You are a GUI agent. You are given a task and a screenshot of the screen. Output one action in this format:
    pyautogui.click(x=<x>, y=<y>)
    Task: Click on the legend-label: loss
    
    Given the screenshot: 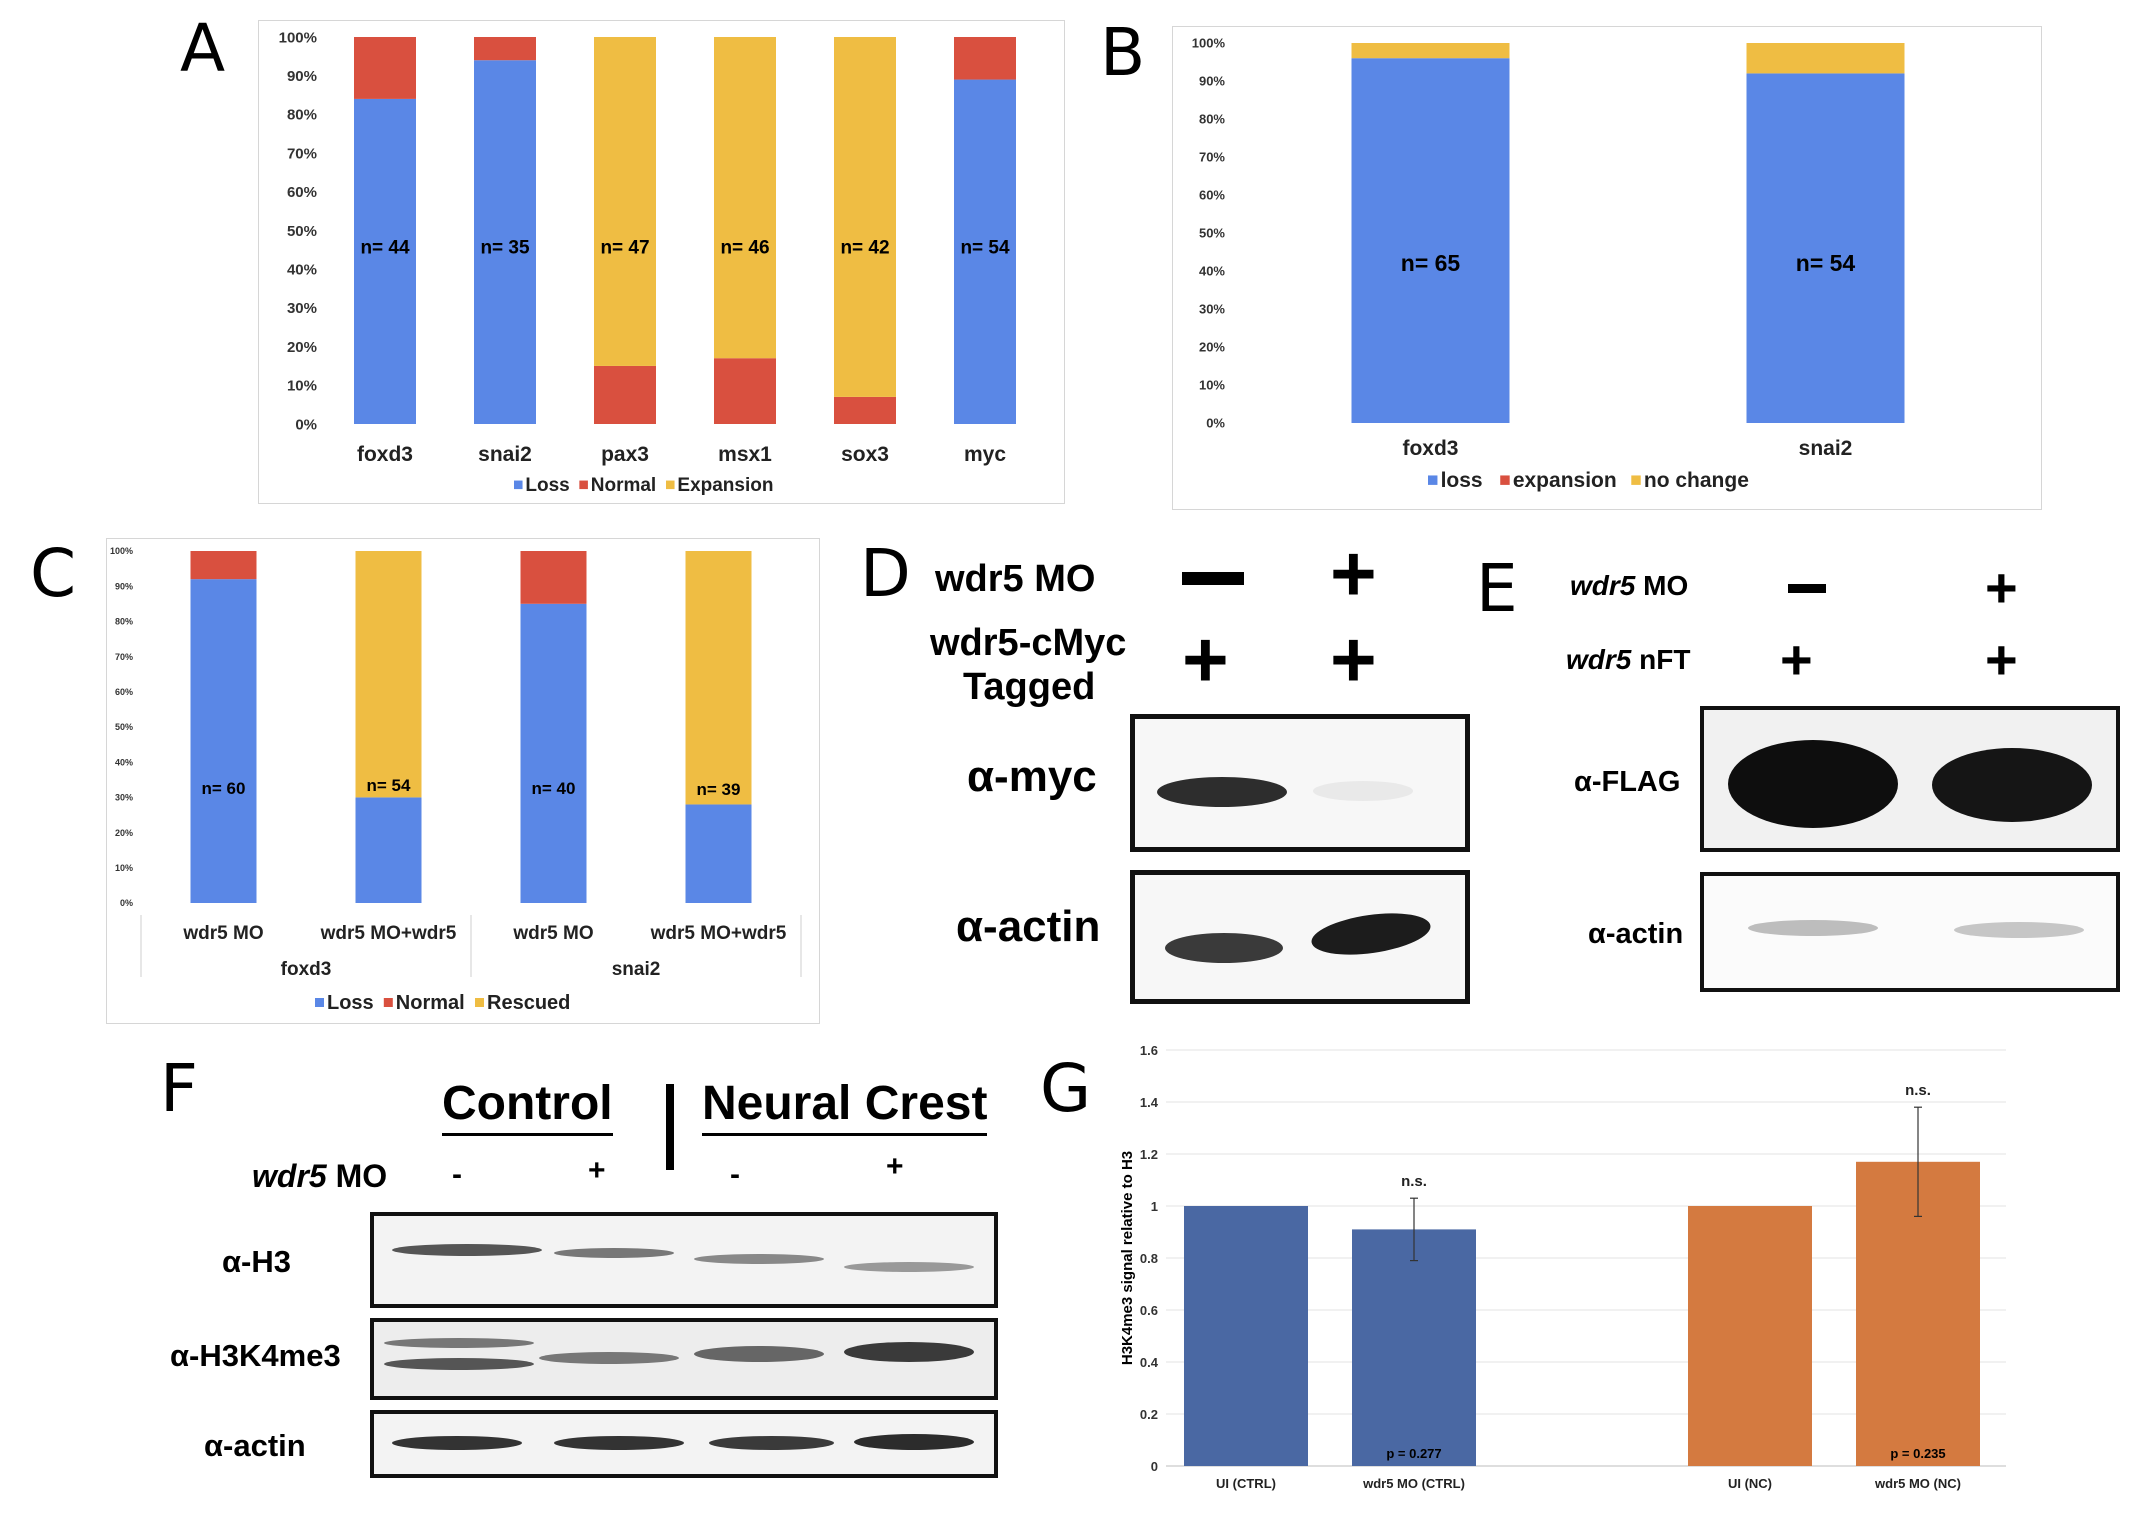 What is the action you would take?
    pyautogui.click(x=1462, y=480)
    